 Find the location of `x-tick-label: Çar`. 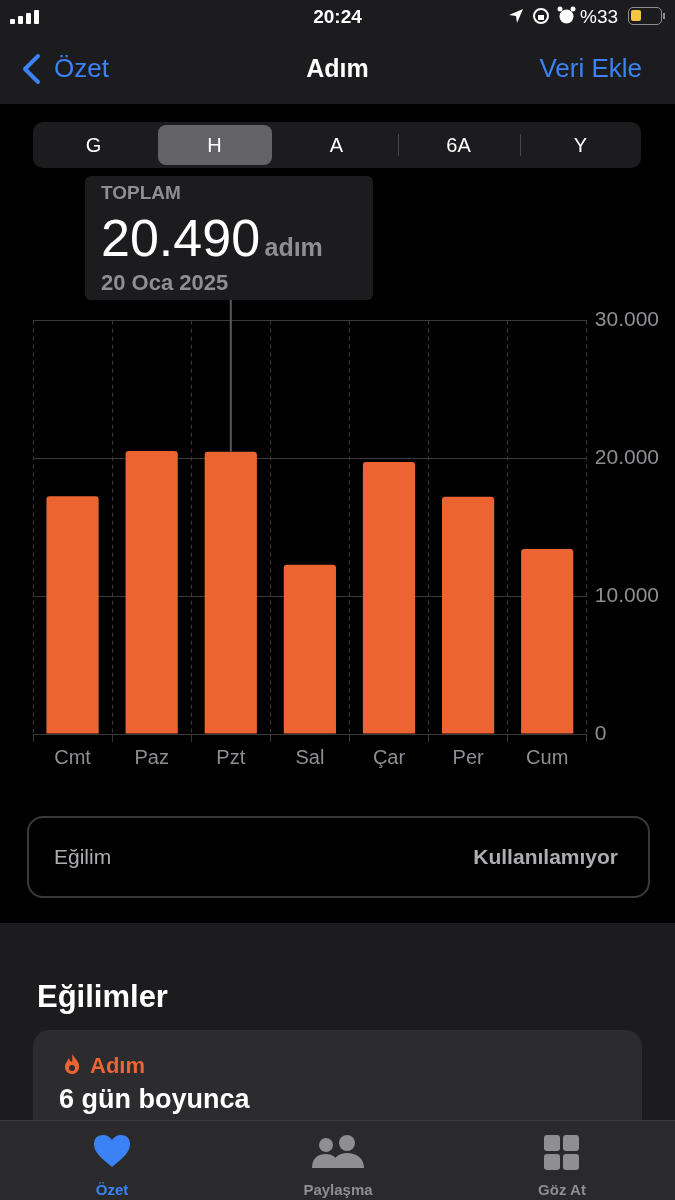

x-tick-label: Çar is located at coordinates (389, 756).